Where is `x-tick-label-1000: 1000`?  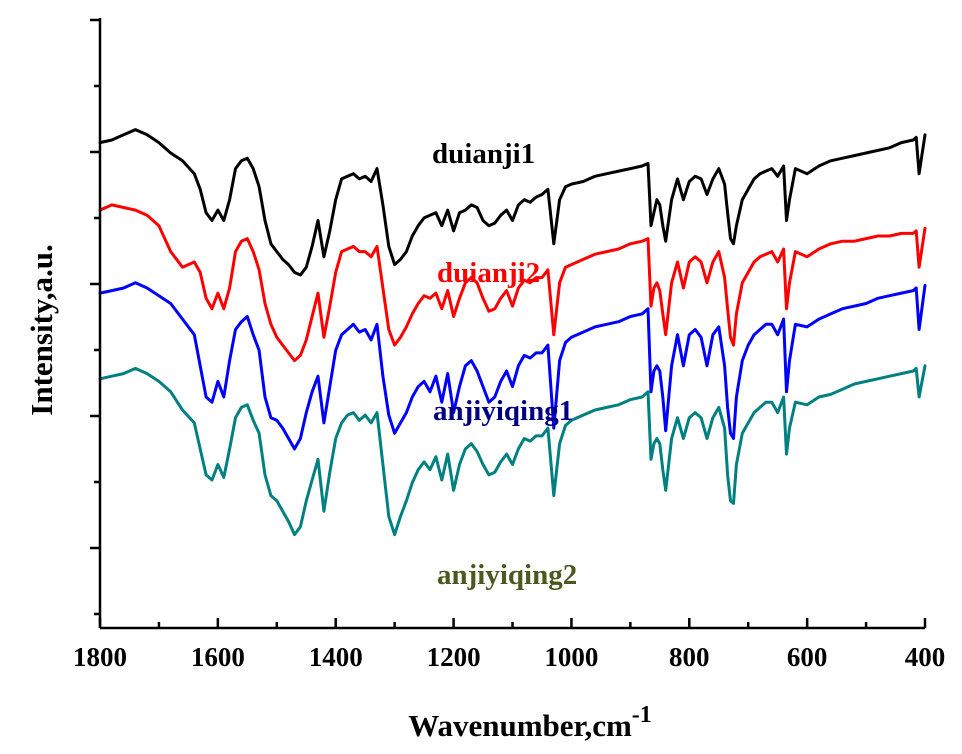 x-tick-label-1000: 1000 is located at coordinates (571, 657).